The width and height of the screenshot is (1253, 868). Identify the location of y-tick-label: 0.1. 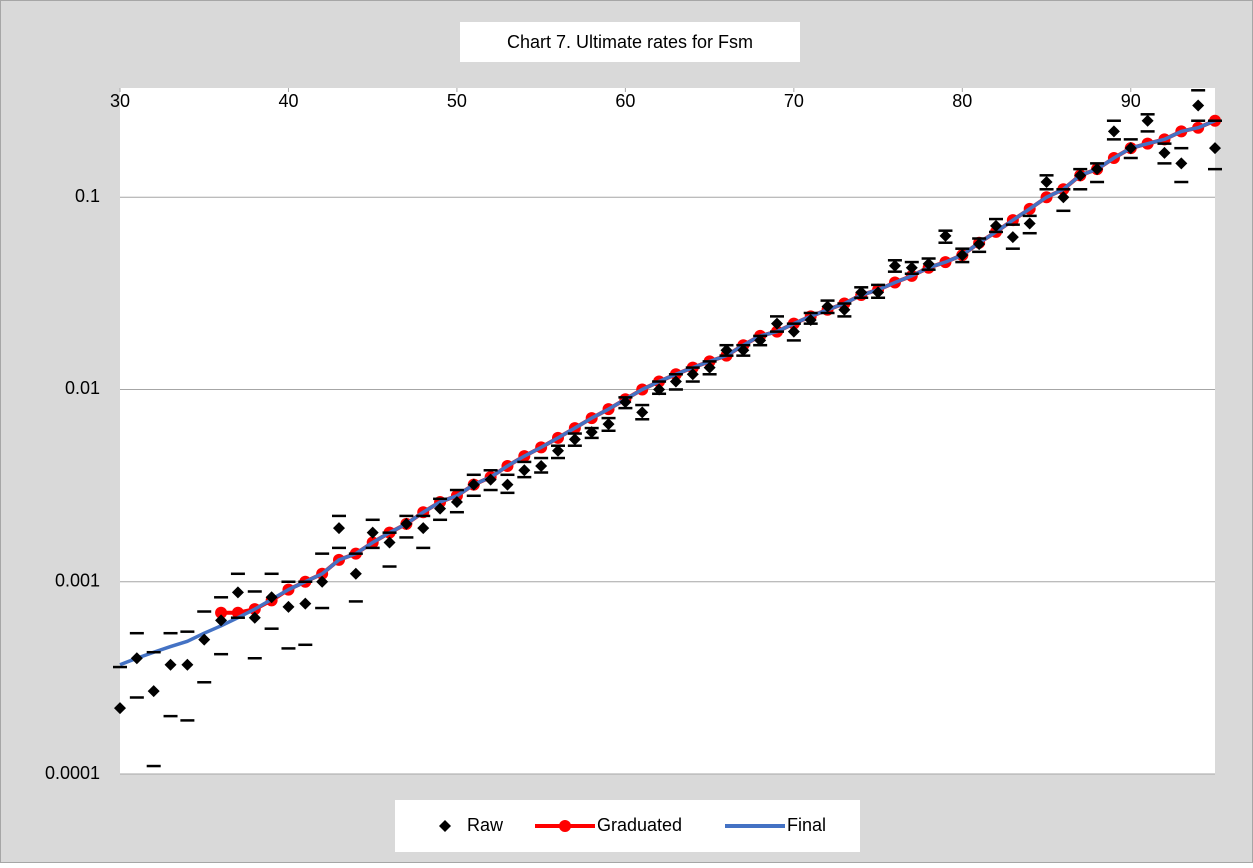
(87, 196).